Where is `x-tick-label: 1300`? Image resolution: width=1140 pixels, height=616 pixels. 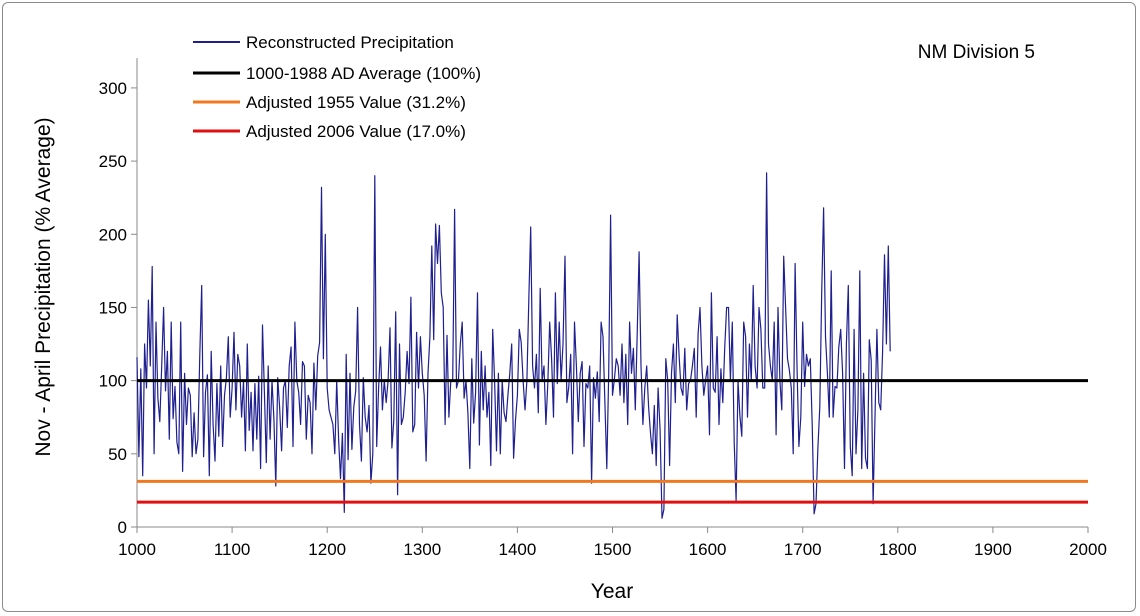 x-tick-label: 1300 is located at coordinates (422, 549).